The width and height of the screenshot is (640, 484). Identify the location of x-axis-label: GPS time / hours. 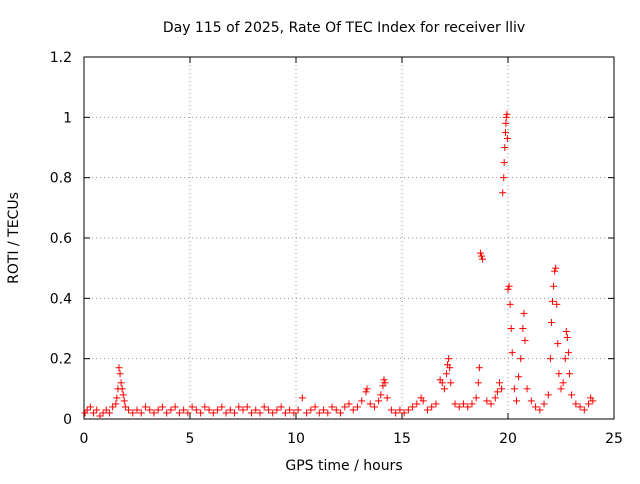
(343, 466).